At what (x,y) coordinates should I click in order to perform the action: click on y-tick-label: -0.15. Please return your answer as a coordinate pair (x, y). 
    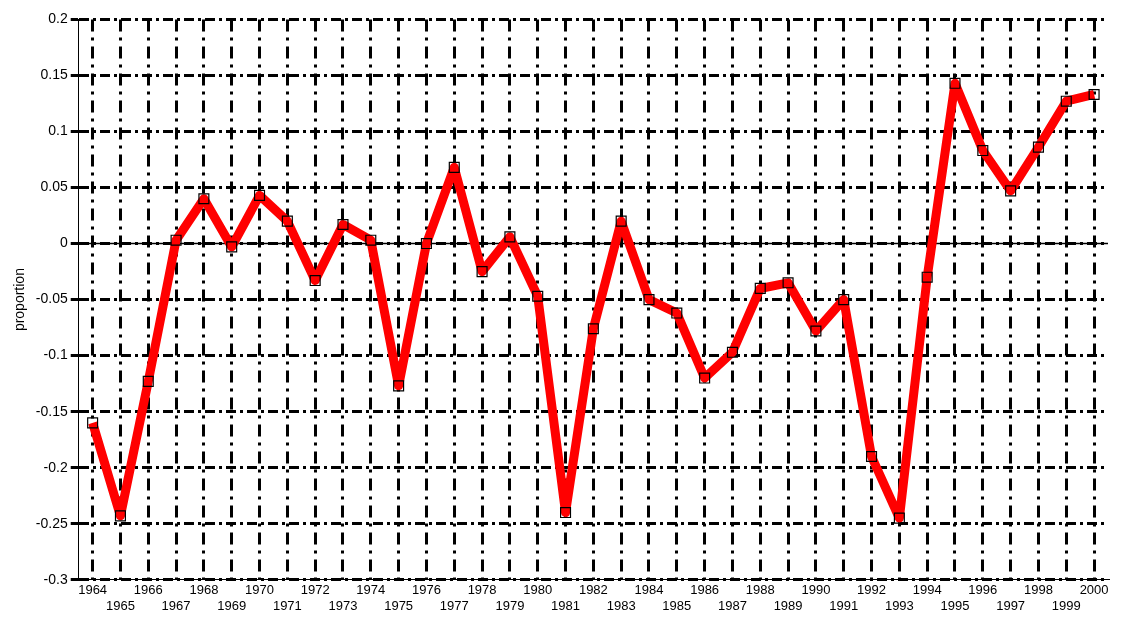
    Looking at the image, I should click on (51, 410).